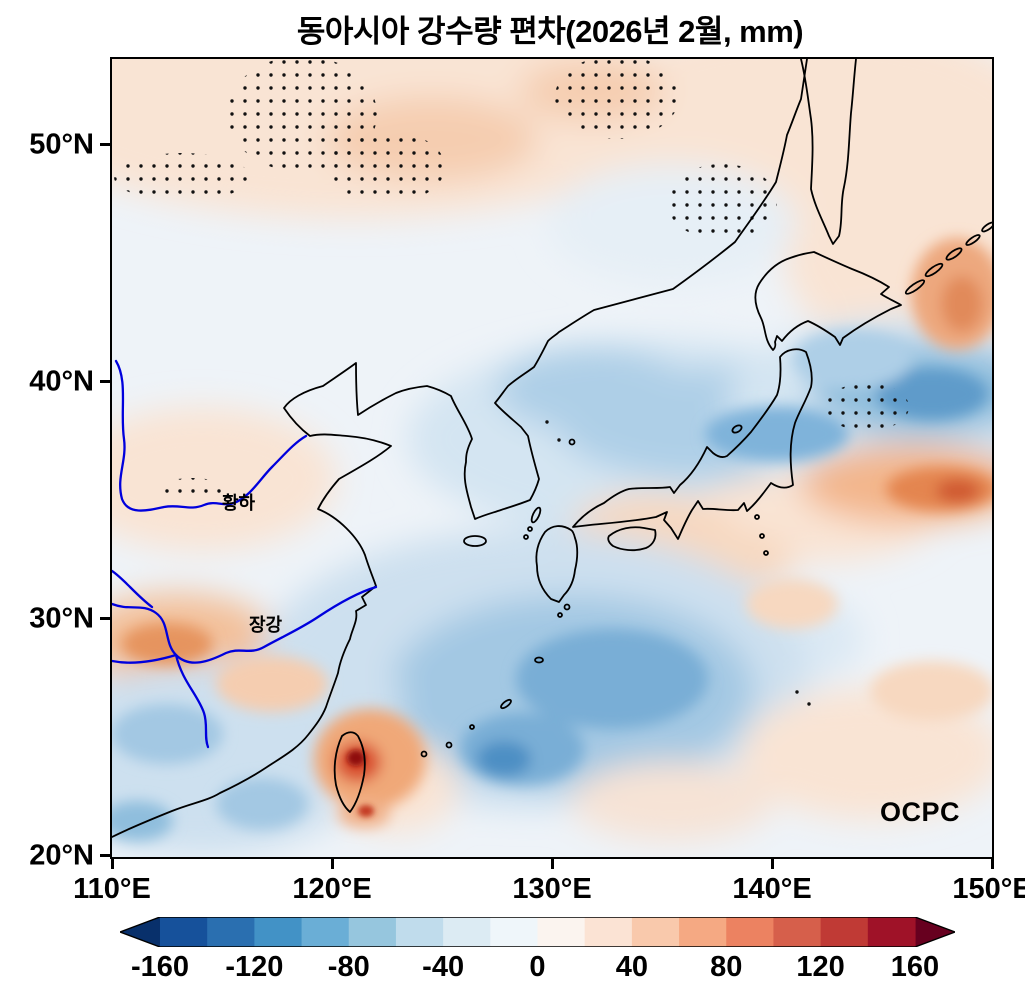 The width and height of the screenshot is (1025, 1002). Describe the element at coordinates (112, 889) in the screenshot. I see `lon-tick-label: 110°E` at that location.